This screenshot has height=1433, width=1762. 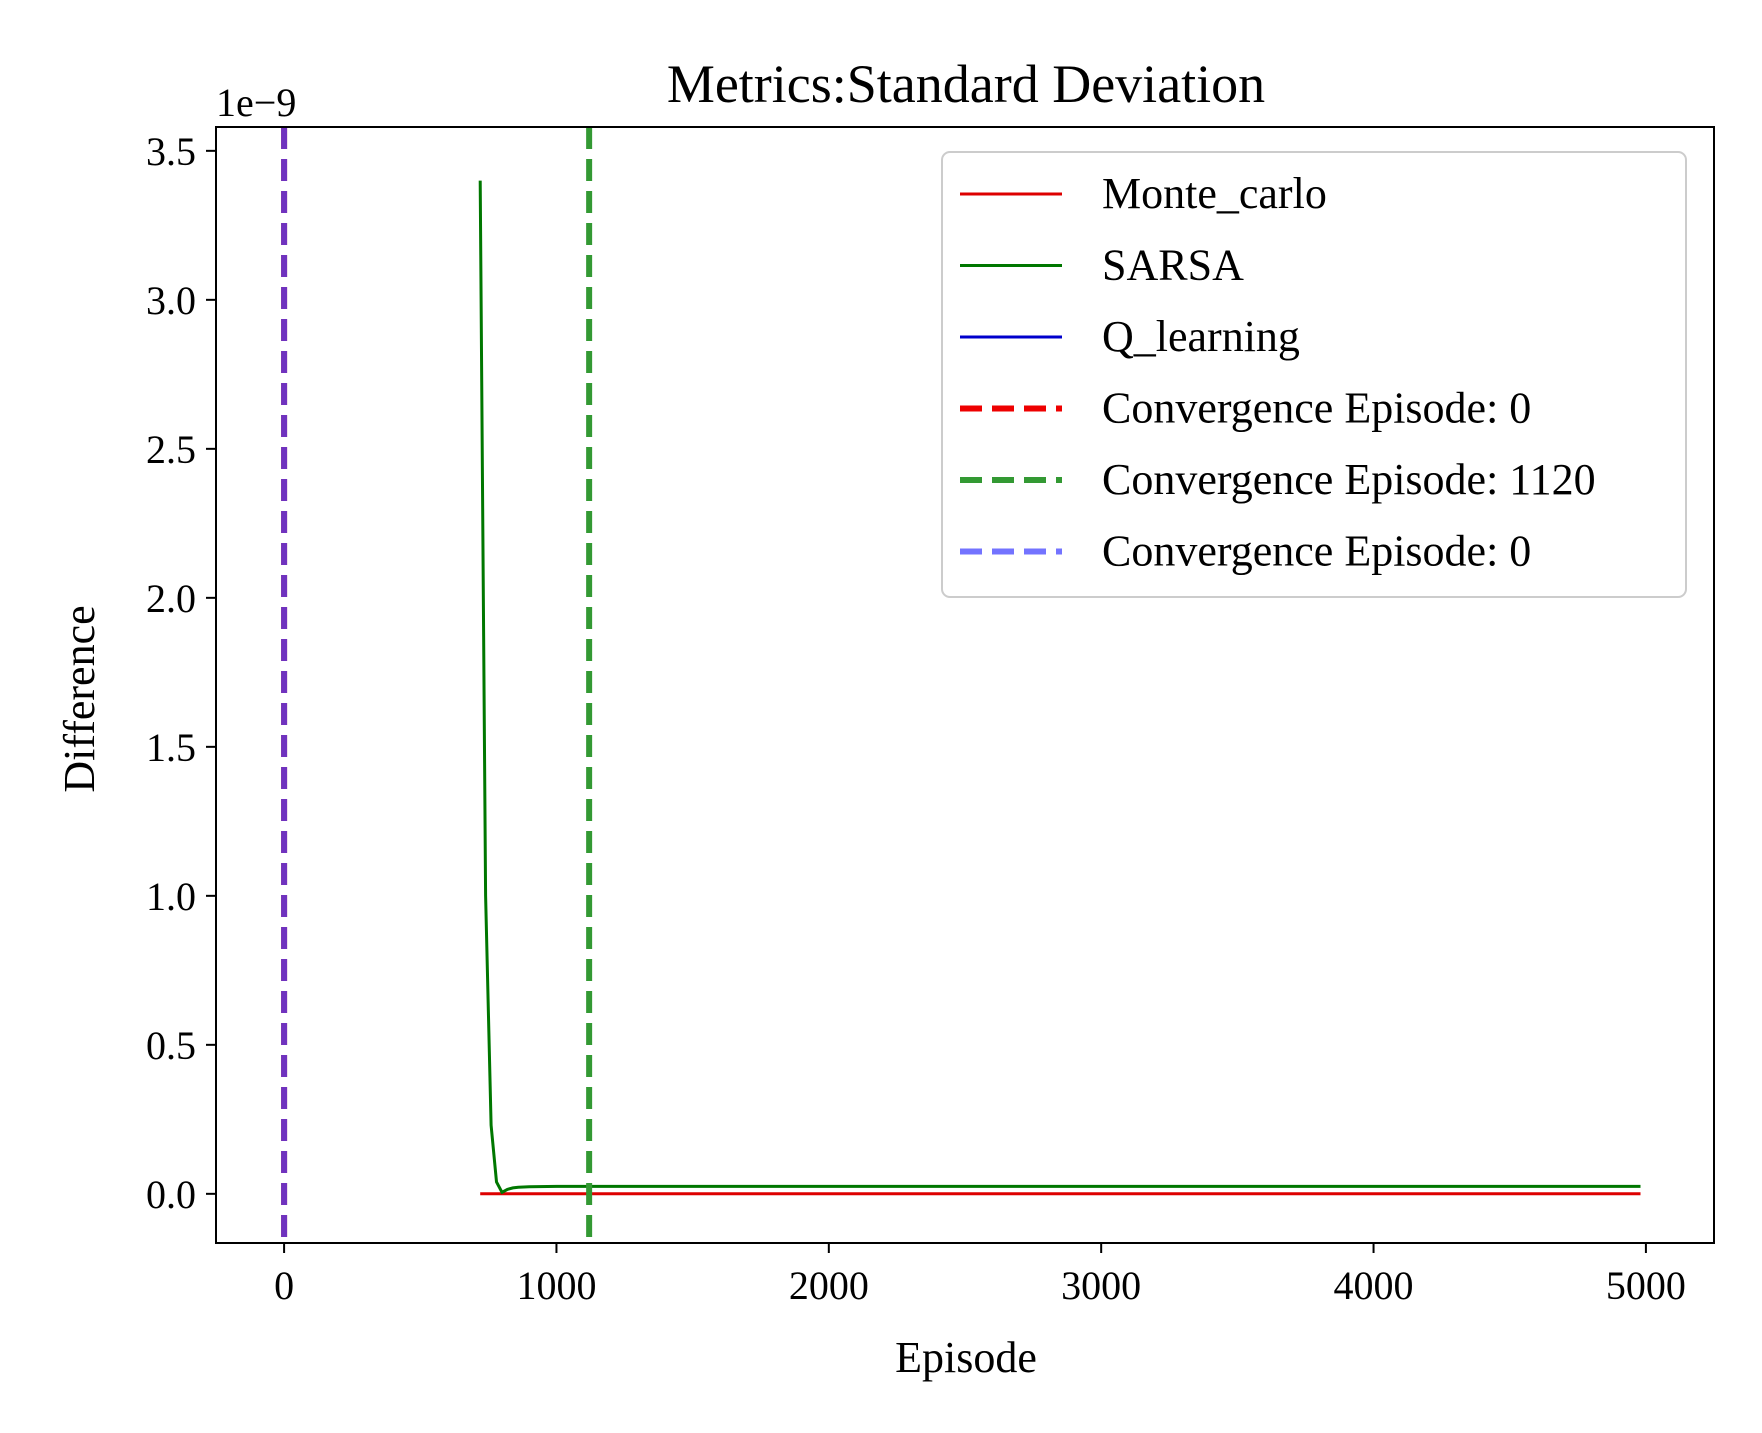 I want to click on y-axis: 0.0 0.5 1.0 1.5 2.0 2.5 3.0 3.5, so click(x=181, y=673).